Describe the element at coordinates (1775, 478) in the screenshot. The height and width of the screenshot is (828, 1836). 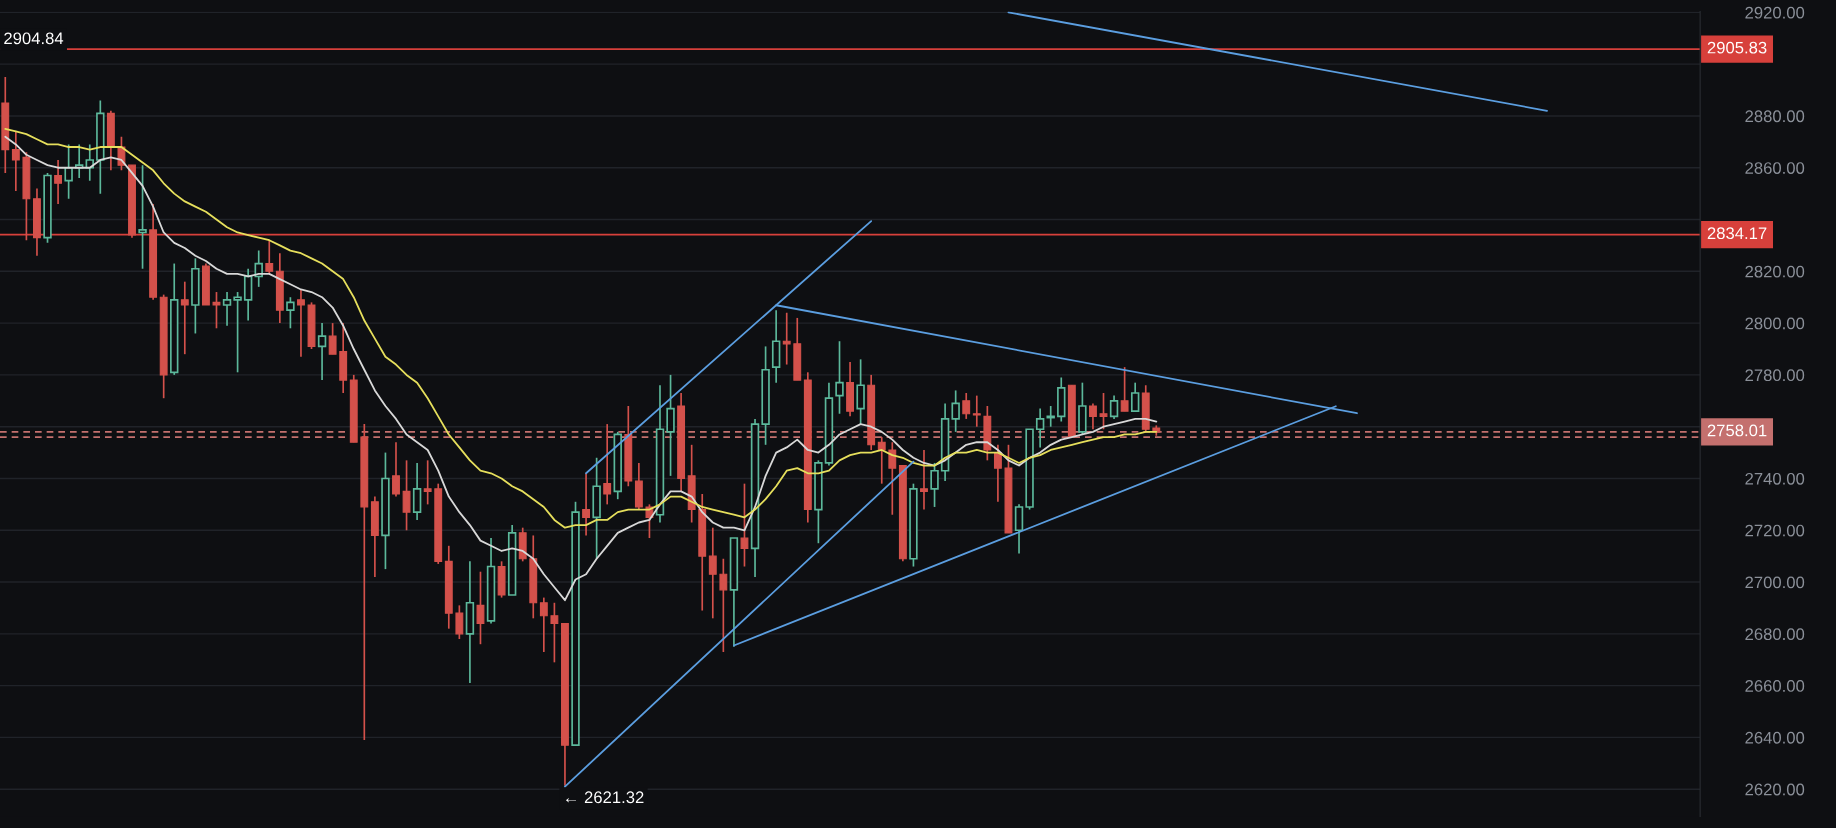
I see `y-tick-label: 2740.00` at that location.